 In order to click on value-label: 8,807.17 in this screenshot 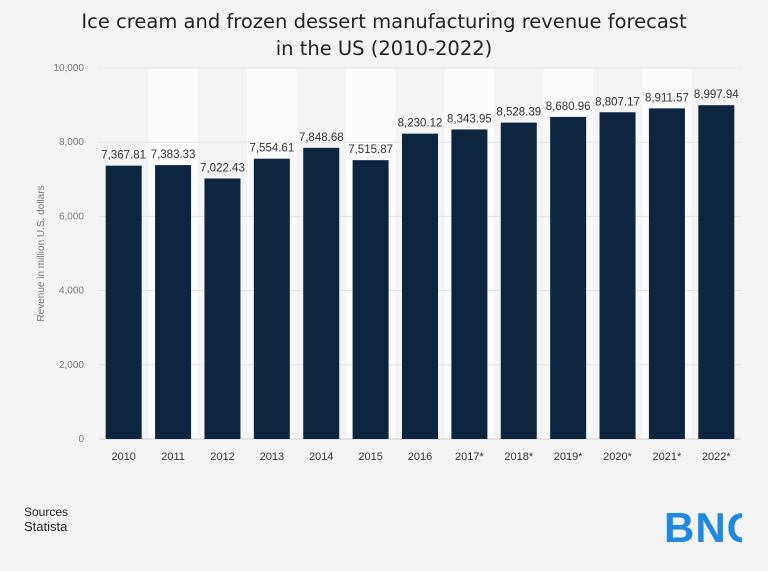, I will do `click(617, 102)`.